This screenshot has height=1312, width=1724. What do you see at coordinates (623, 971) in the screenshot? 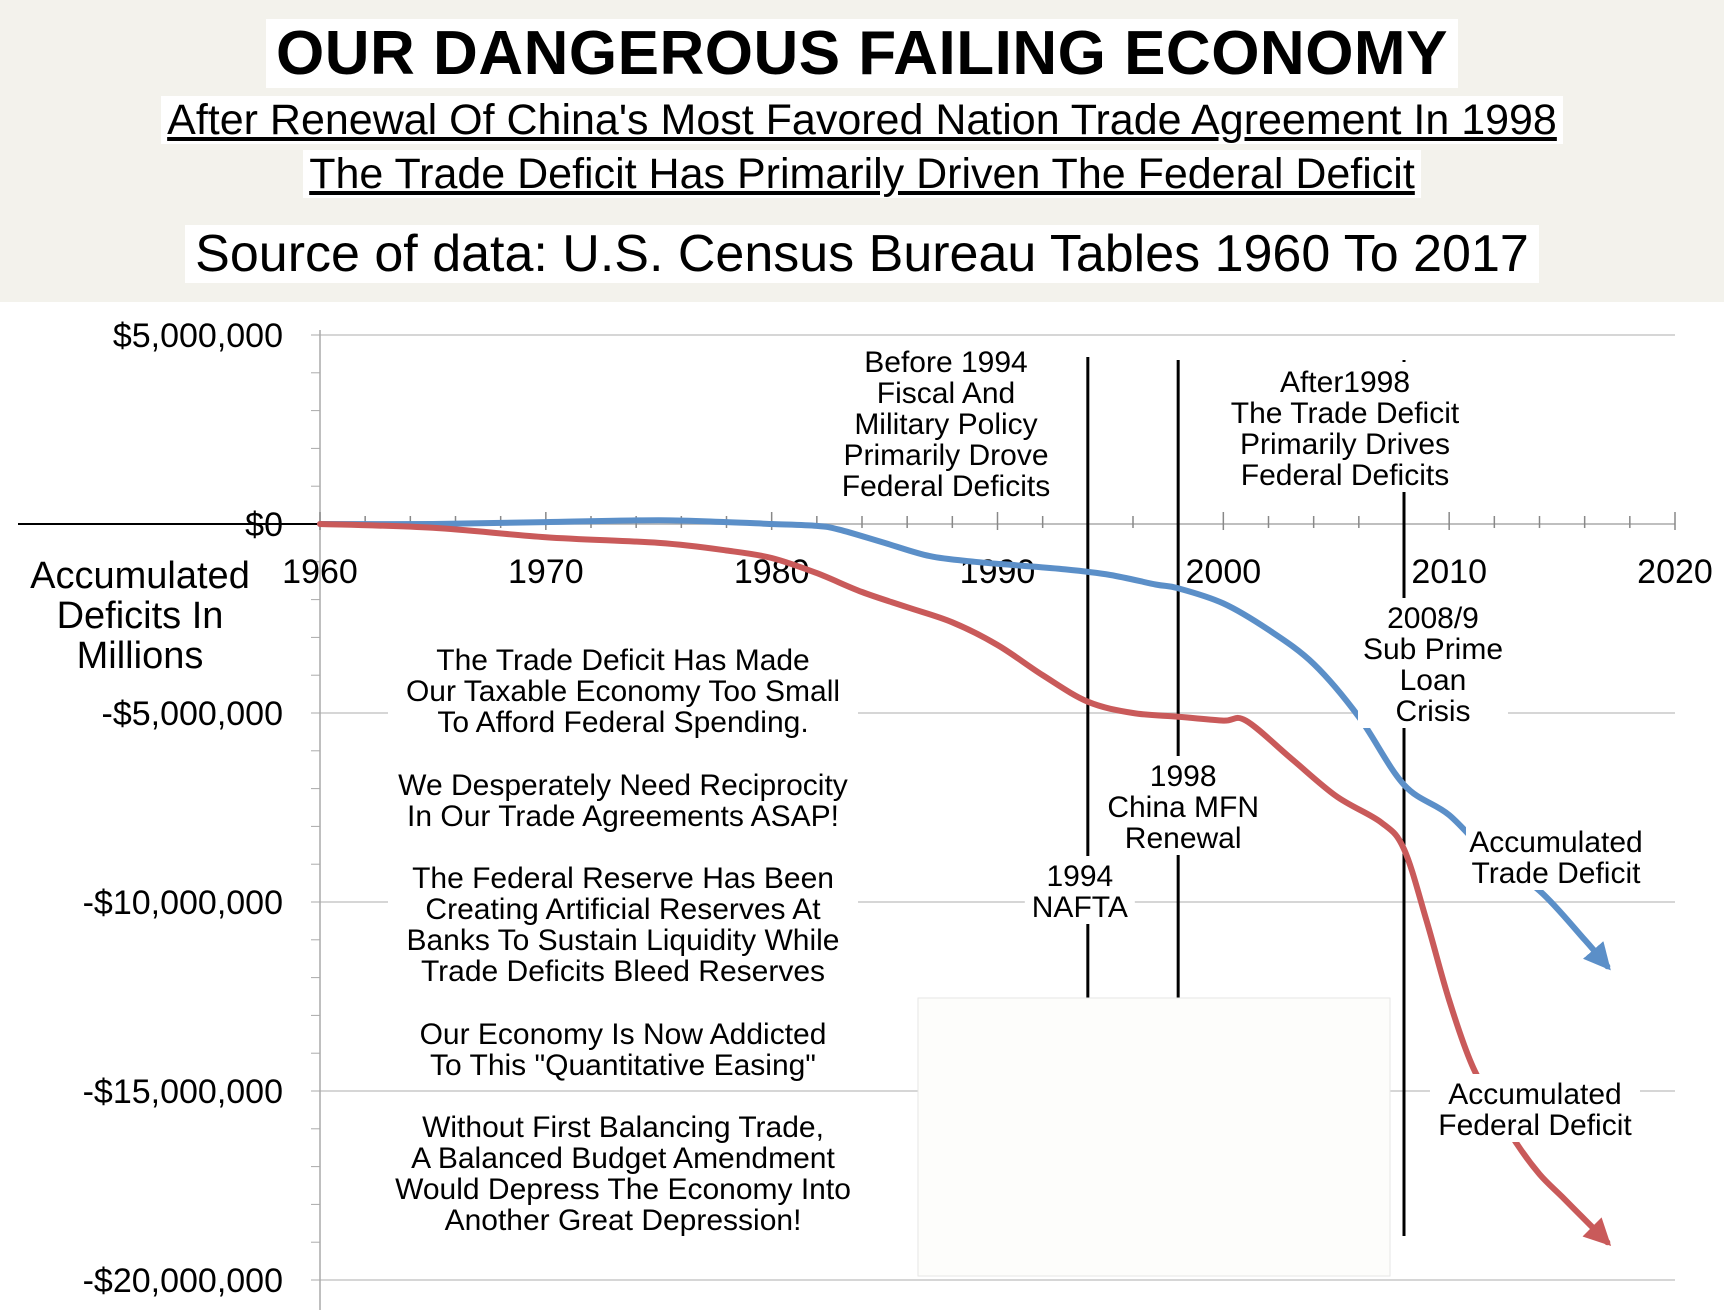
I see `commentary-paragraph-line: Trade Deficits Bleed Reserves` at bounding box center [623, 971].